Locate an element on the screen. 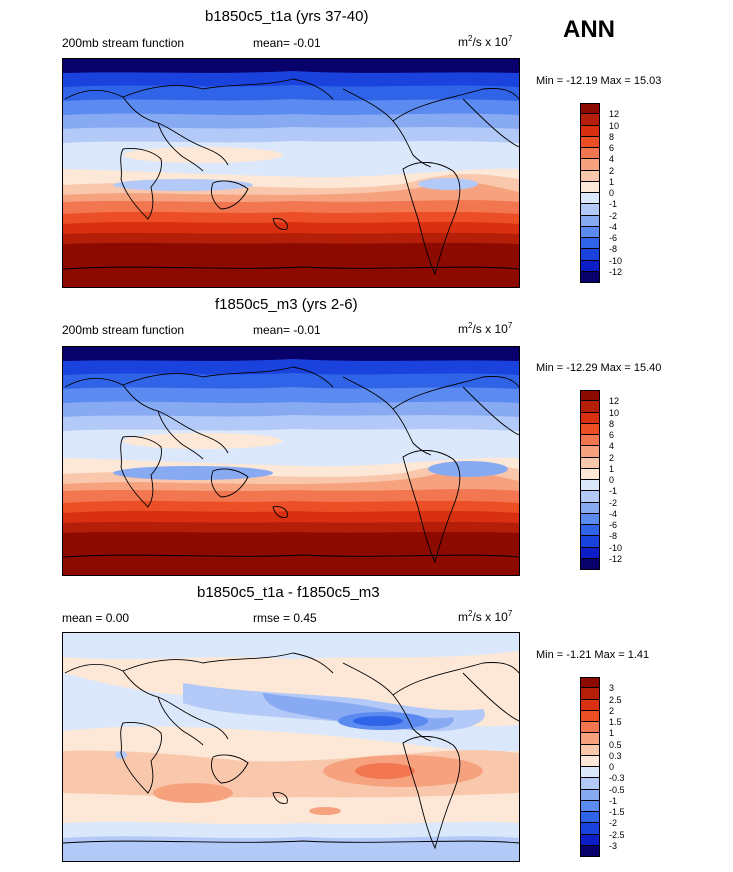 The image size is (733, 872). cell-tropical-high-west is located at coordinates (203, 155).